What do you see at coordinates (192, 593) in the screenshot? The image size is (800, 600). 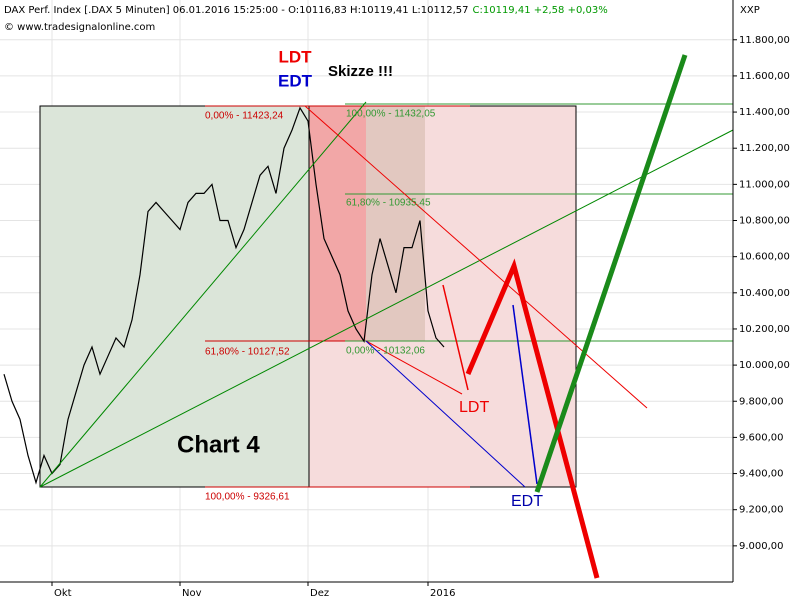 I see `x-tick-label: Nov` at bounding box center [192, 593].